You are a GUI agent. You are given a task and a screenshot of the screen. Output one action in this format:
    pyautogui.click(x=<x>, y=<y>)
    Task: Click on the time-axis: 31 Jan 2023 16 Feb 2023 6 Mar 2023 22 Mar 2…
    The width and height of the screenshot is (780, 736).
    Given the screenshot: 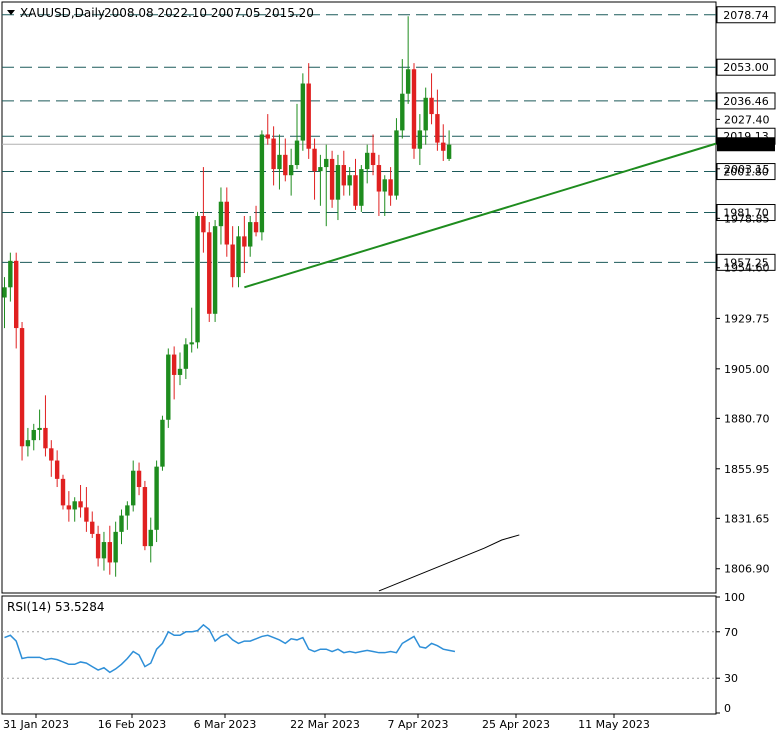 What is the action you would take?
    pyautogui.click(x=326, y=722)
    